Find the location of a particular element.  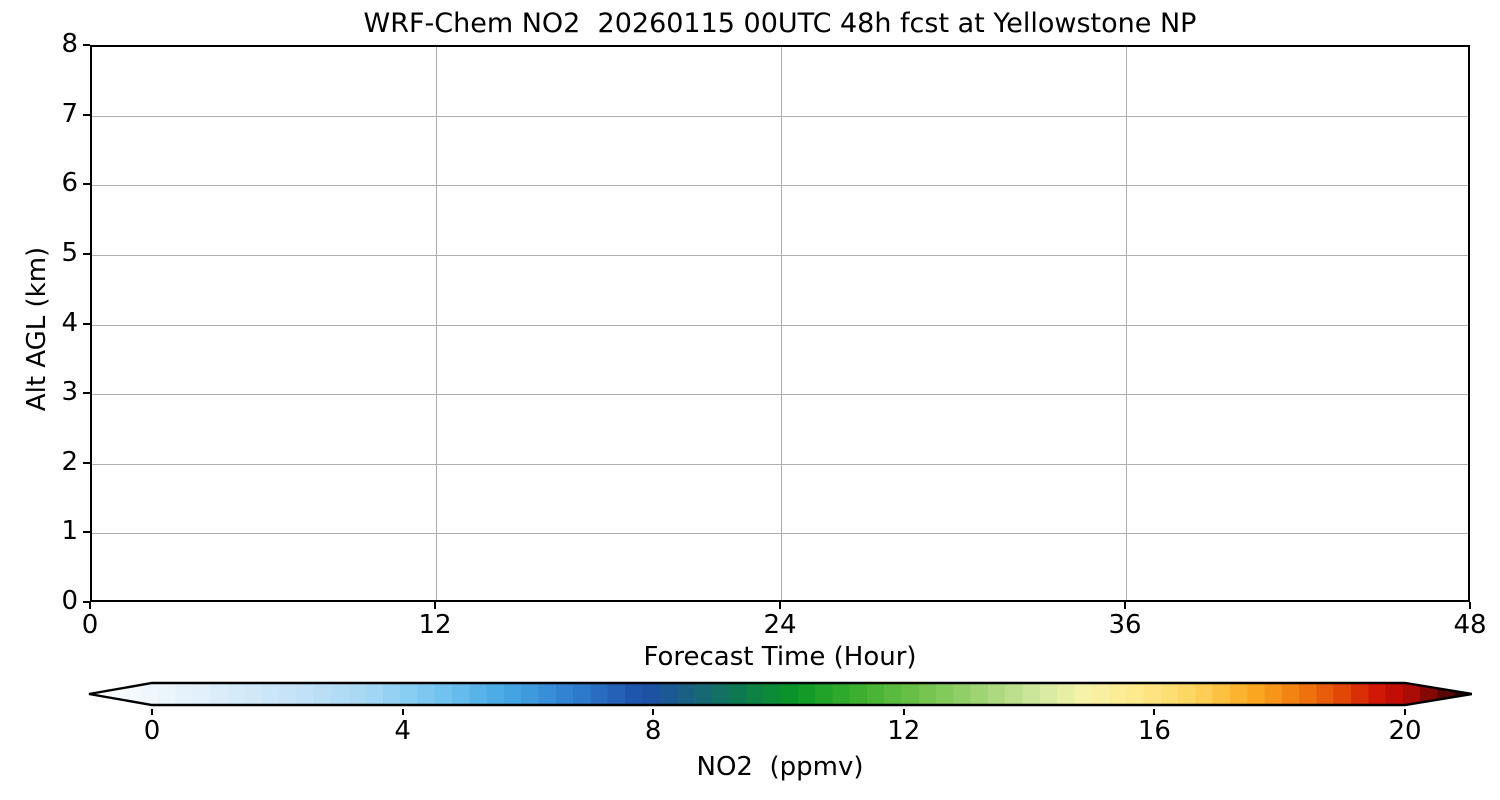

x-tick-label: 12 is located at coordinates (435, 625).